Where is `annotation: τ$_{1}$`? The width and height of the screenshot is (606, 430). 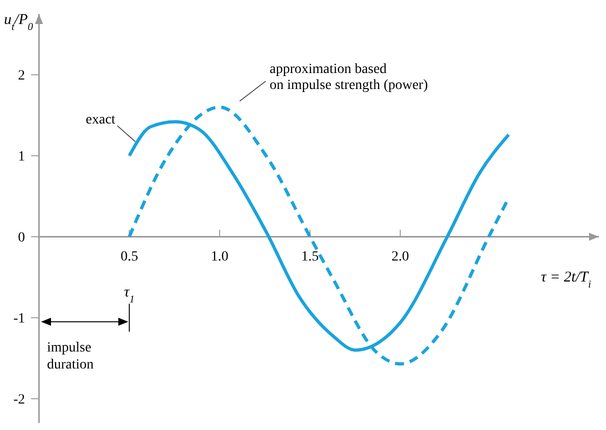 annotation: τ$_{1}$ is located at coordinates (129, 295).